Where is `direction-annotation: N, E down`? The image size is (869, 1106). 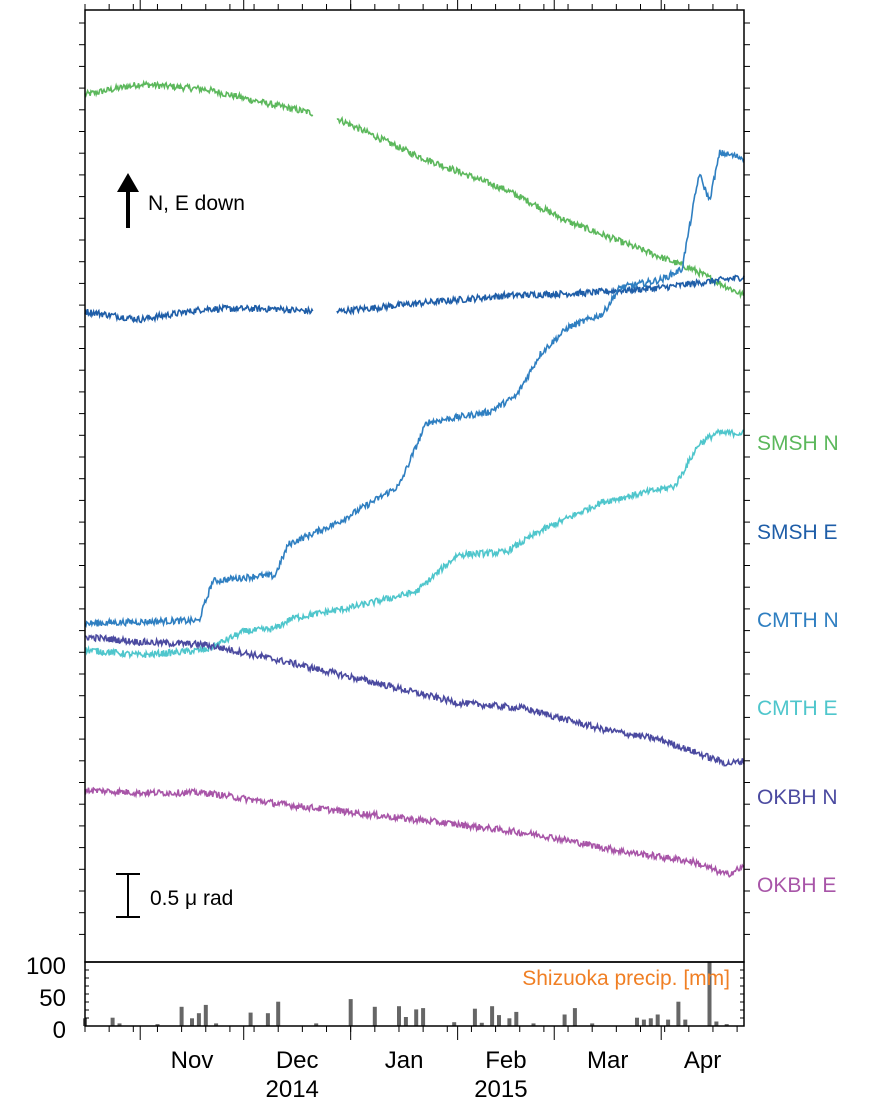
direction-annotation: N, E down is located at coordinates (181, 200).